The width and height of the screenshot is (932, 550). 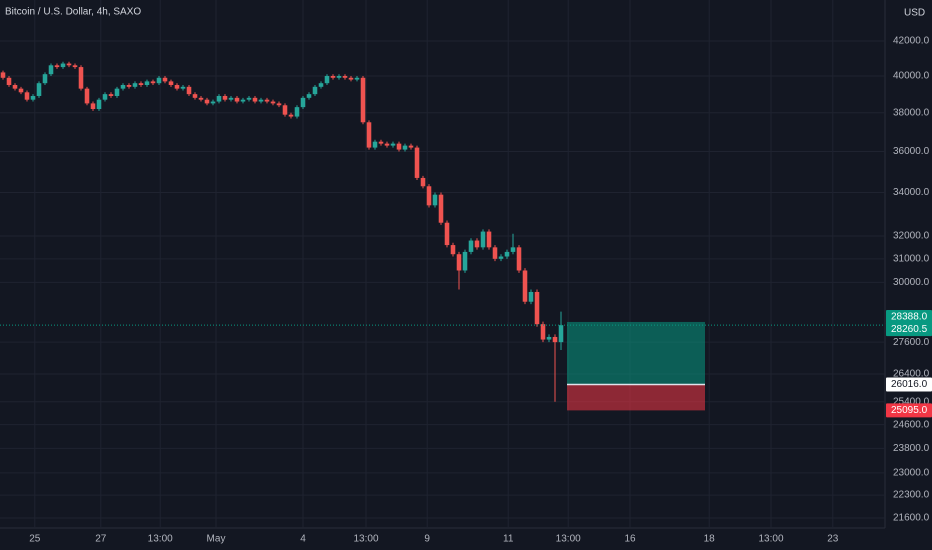 What do you see at coordinates (911, 448) in the screenshot?
I see `y-tick-label: 23800.0` at bounding box center [911, 448].